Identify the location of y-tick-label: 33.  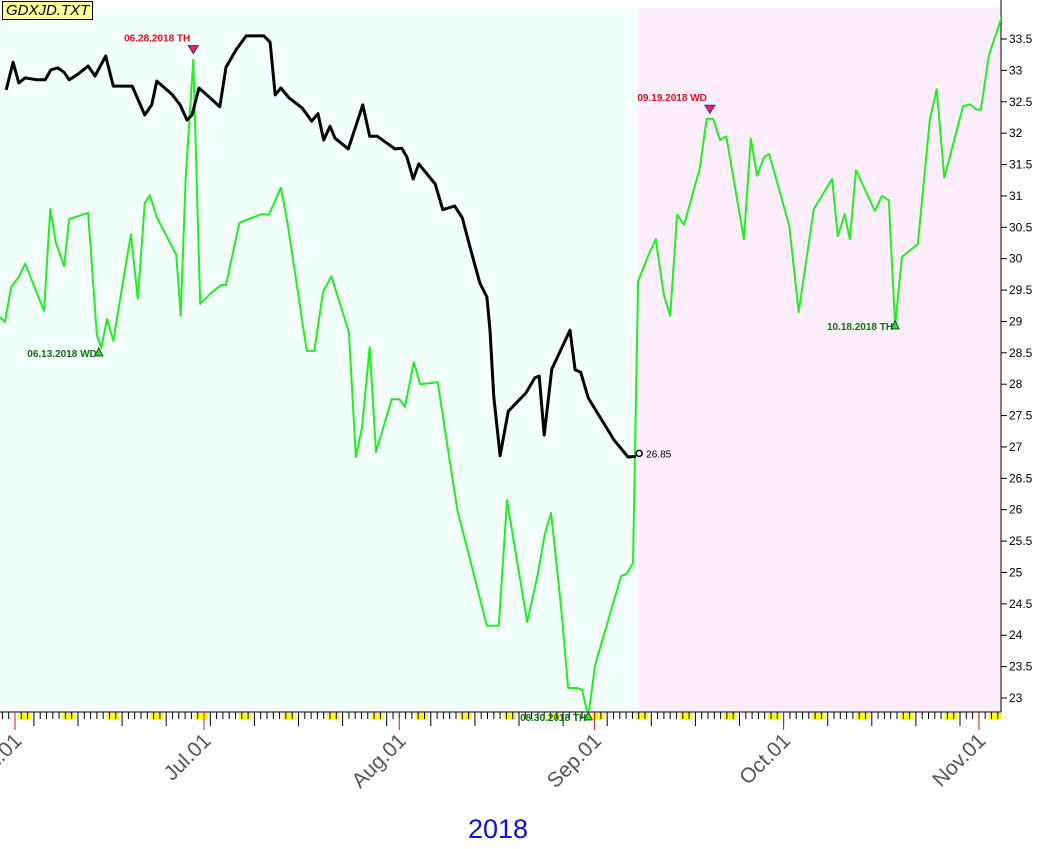
(1016, 70).